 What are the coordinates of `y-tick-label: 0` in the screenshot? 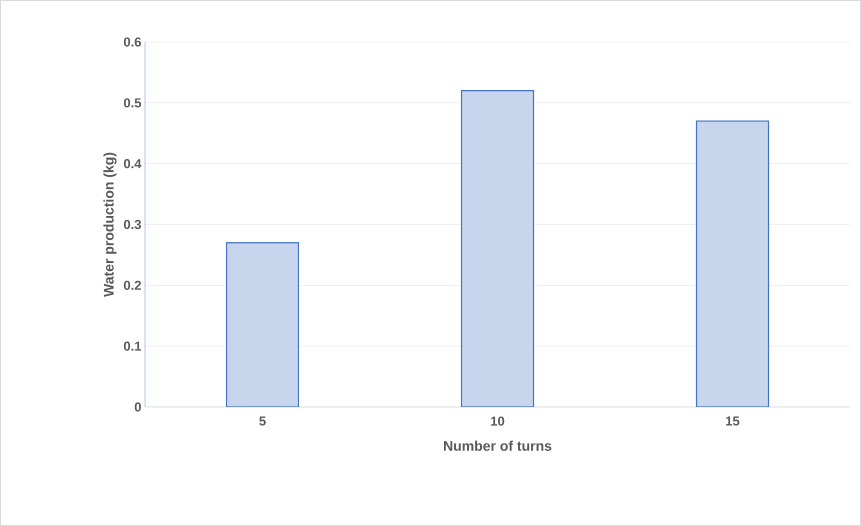 It's located at (137, 407).